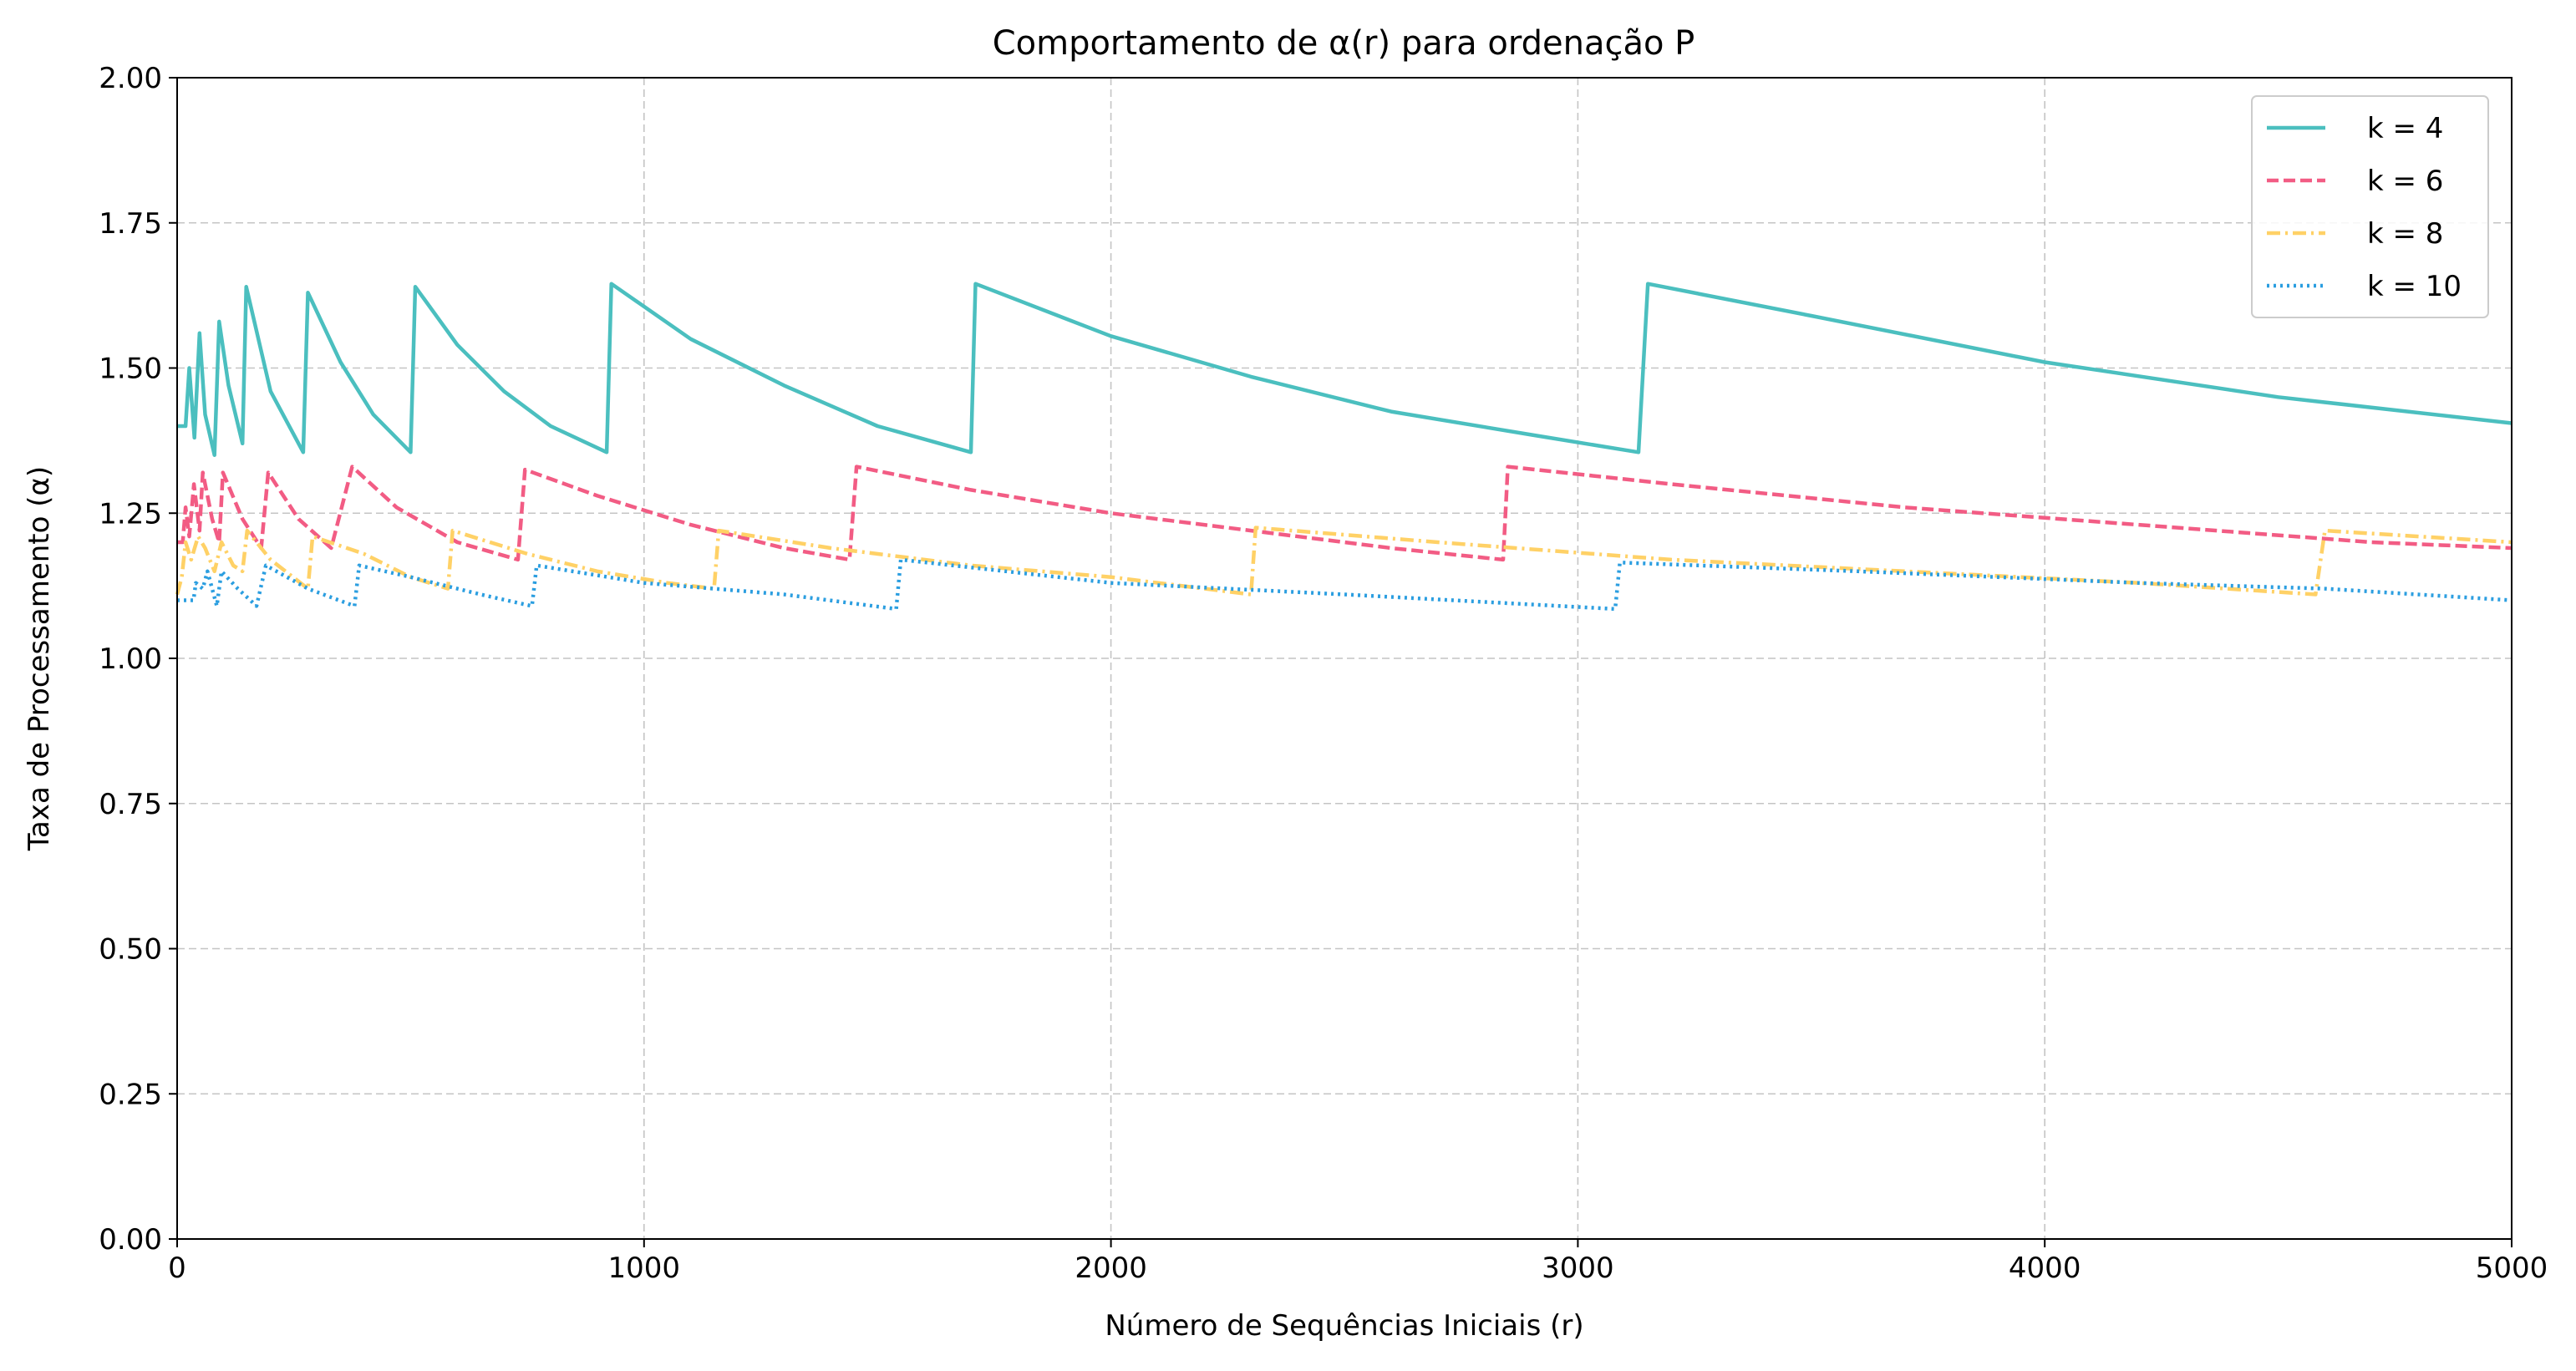 The height and width of the screenshot is (1371, 2576). Describe the element at coordinates (1344, 513) in the screenshot. I see `series-line-k6` at that location.